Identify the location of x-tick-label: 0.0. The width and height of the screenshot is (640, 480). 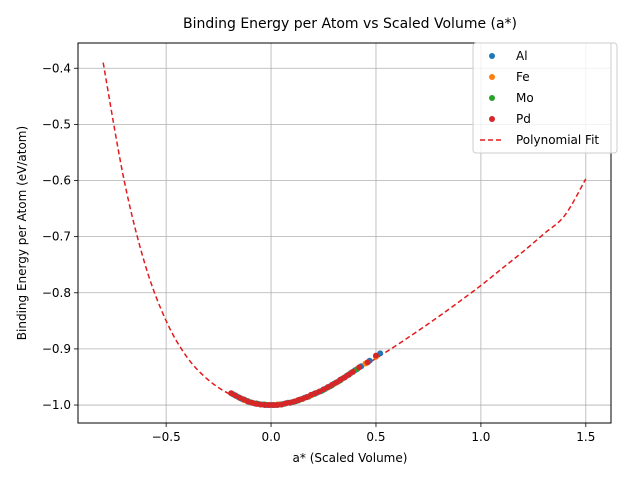
(271, 437).